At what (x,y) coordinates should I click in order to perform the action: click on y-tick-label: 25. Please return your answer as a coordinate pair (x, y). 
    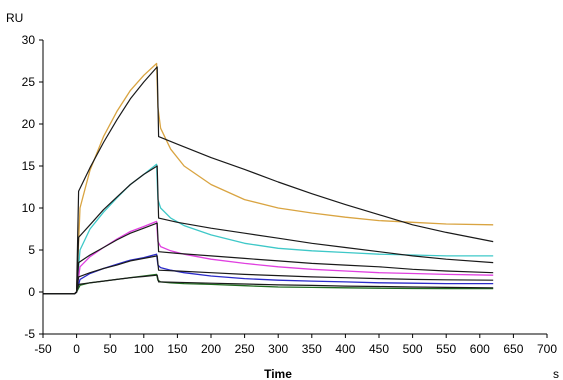
    Looking at the image, I should click on (29, 82).